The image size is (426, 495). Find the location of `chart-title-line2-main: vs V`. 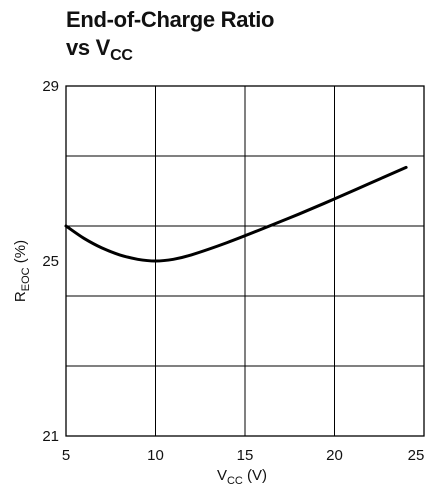

chart-title-line2-main: vs V is located at coordinates (88, 47).